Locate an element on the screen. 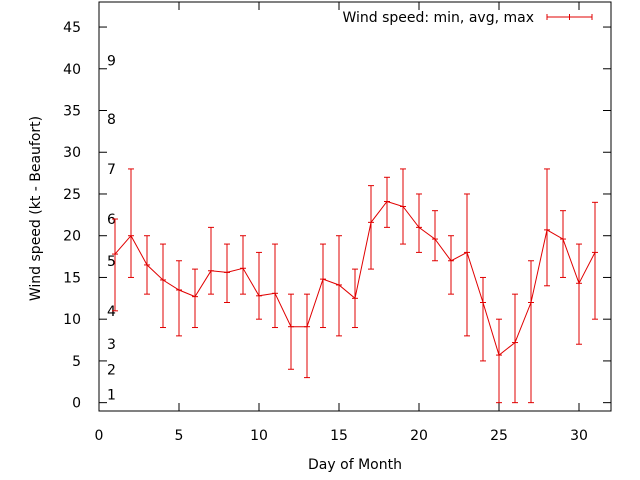 The height and width of the screenshot is (480, 640). y-axis-label: Wind speed (kt - Beaufort) is located at coordinates (36, 208).